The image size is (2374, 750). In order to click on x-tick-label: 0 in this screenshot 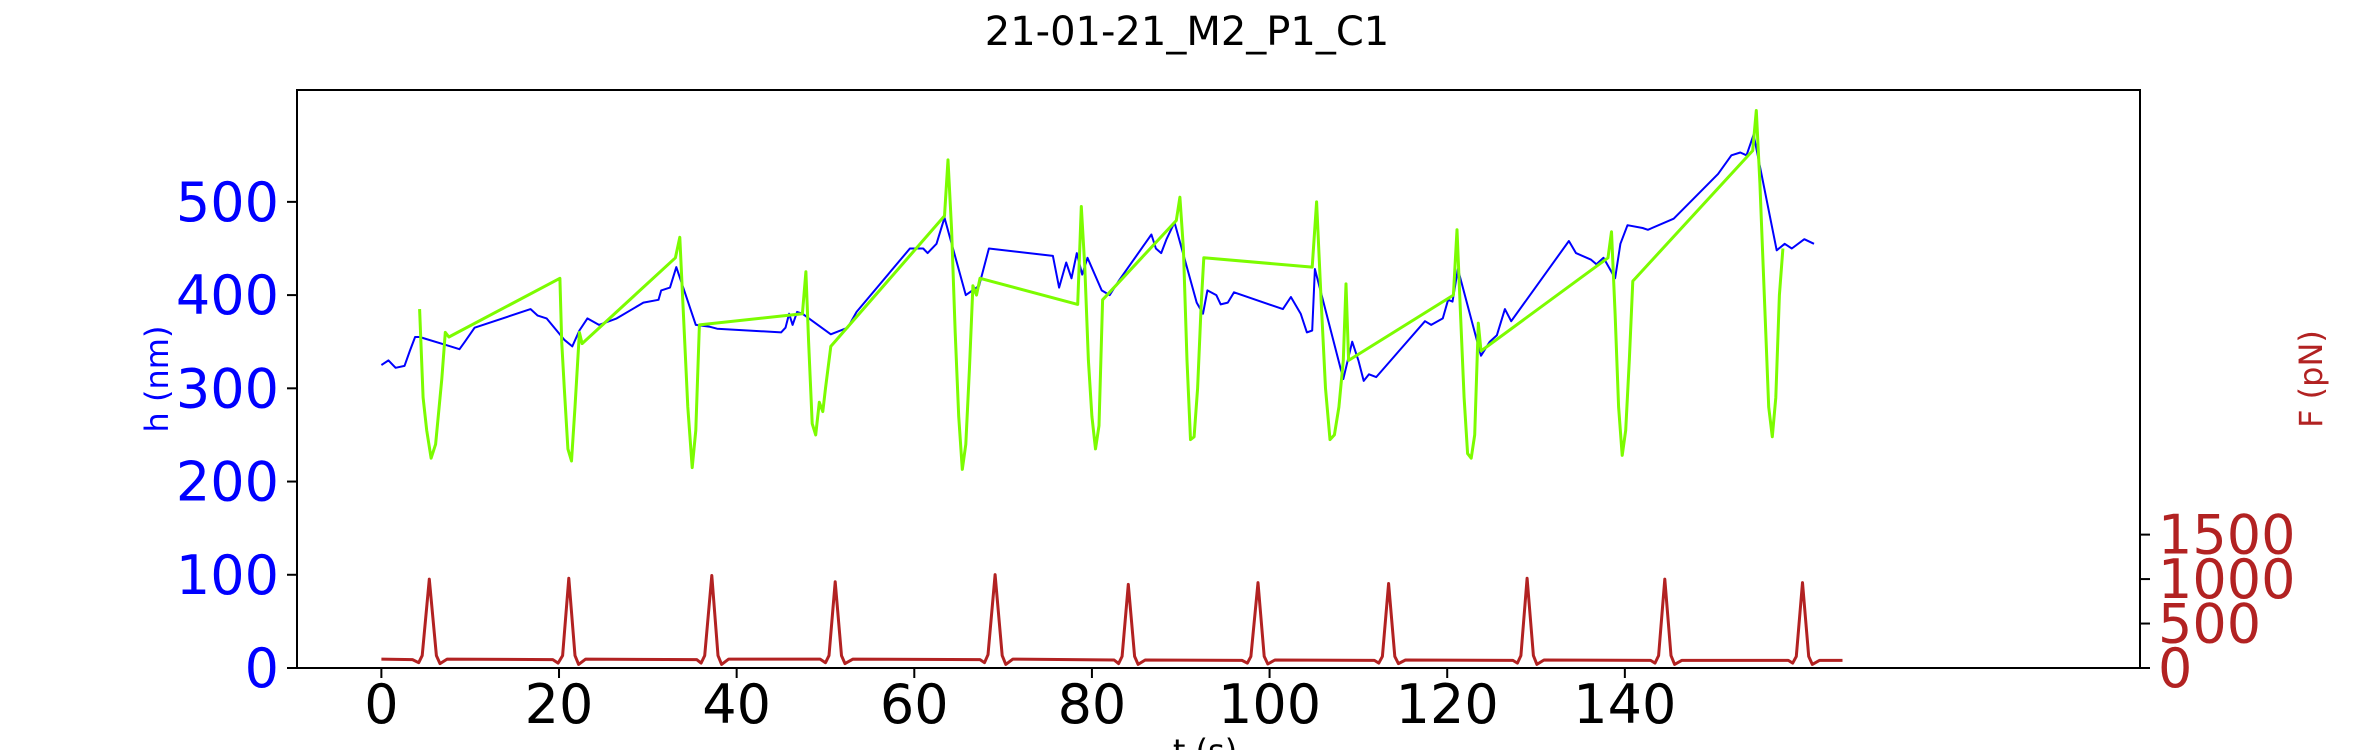, I will do `click(381, 704)`.